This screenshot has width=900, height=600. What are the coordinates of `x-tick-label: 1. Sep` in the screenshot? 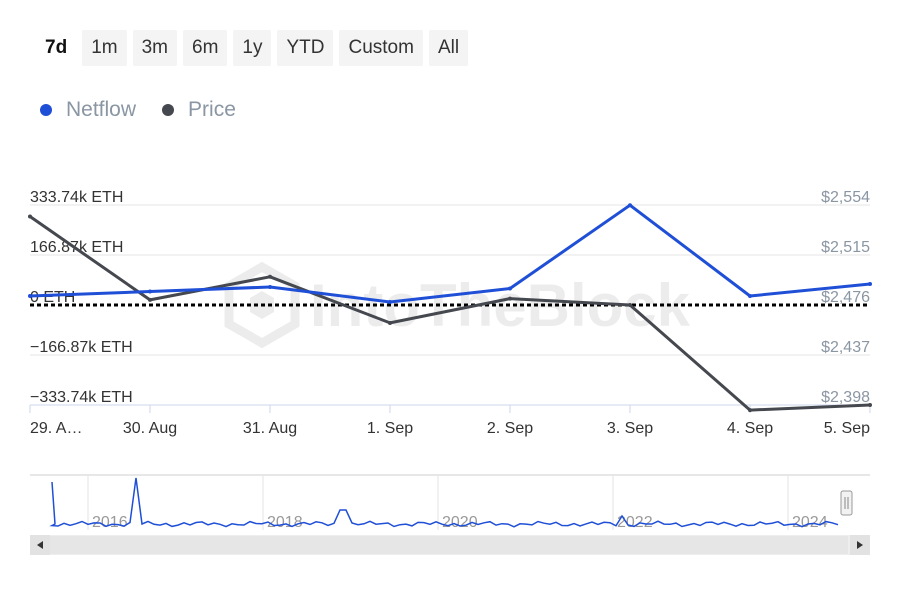 It's located at (390, 428).